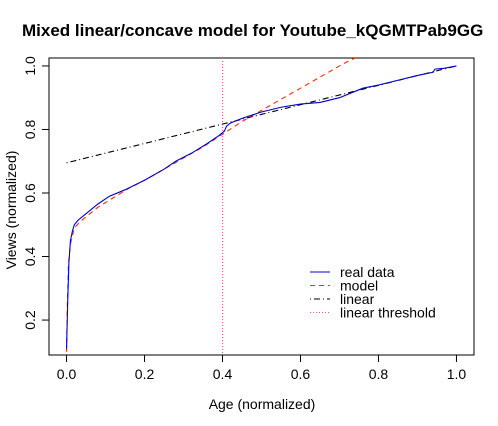  I want to click on y-tick-label: 0.2, so click(30, 320).